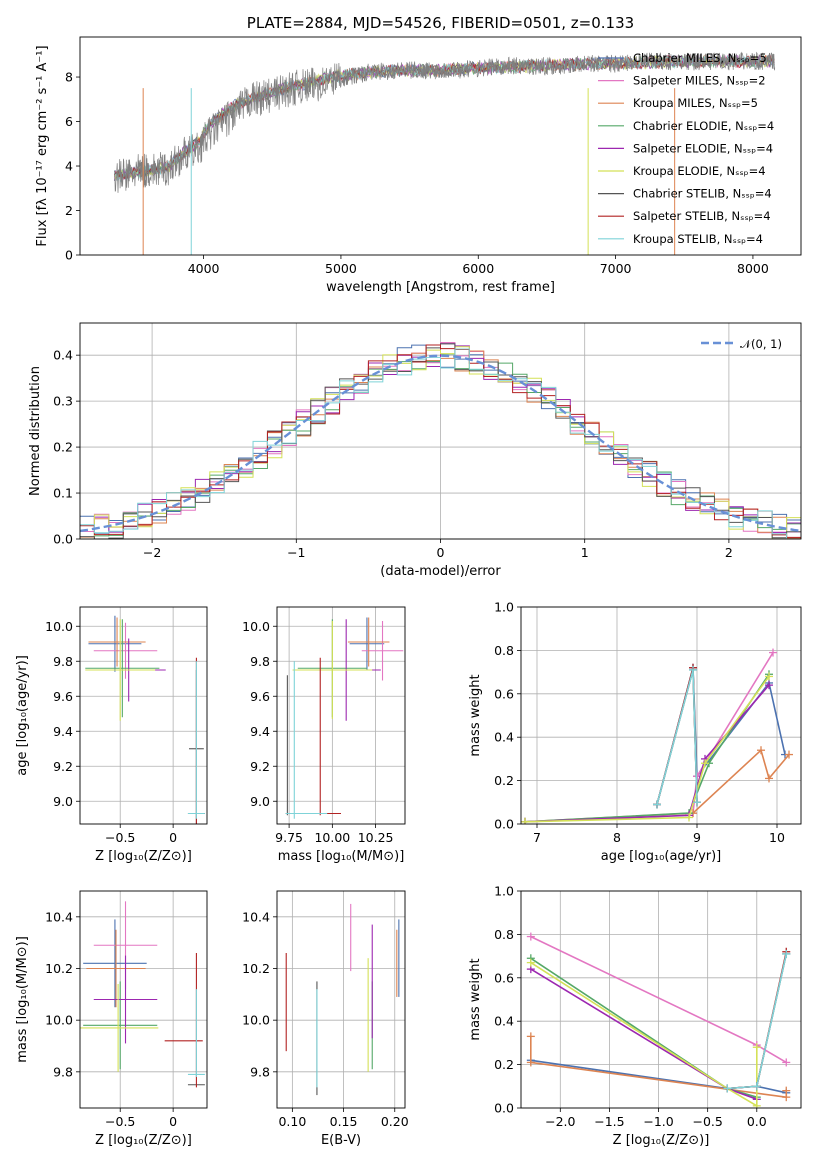  I want to click on y-tick-label: 9.8, so click(260, 661).